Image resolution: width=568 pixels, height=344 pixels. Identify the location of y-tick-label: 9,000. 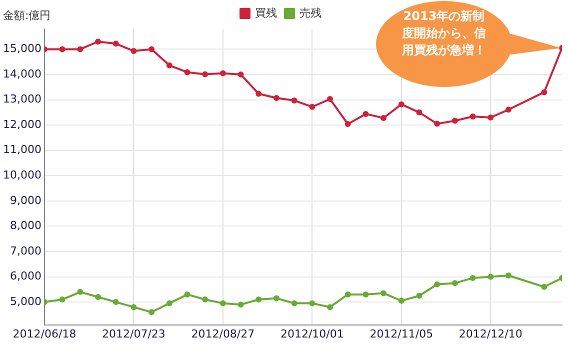
(26, 200).